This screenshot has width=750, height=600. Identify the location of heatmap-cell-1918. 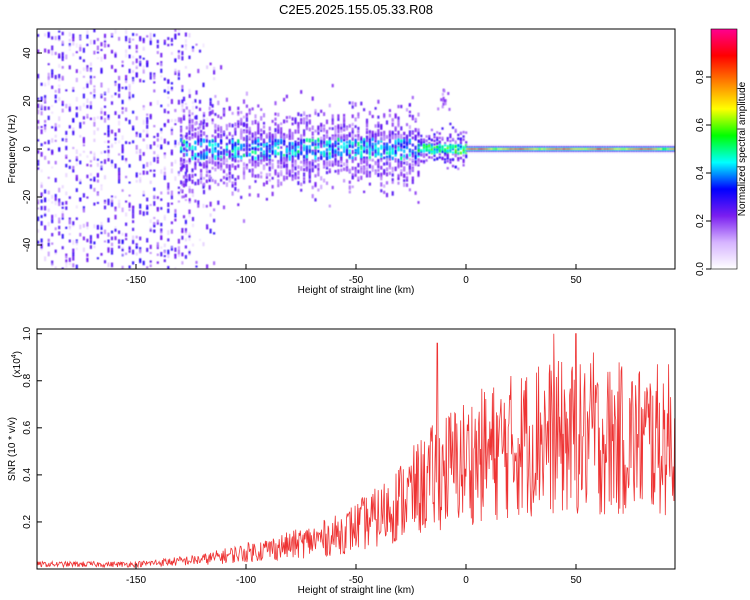
(306, 123).